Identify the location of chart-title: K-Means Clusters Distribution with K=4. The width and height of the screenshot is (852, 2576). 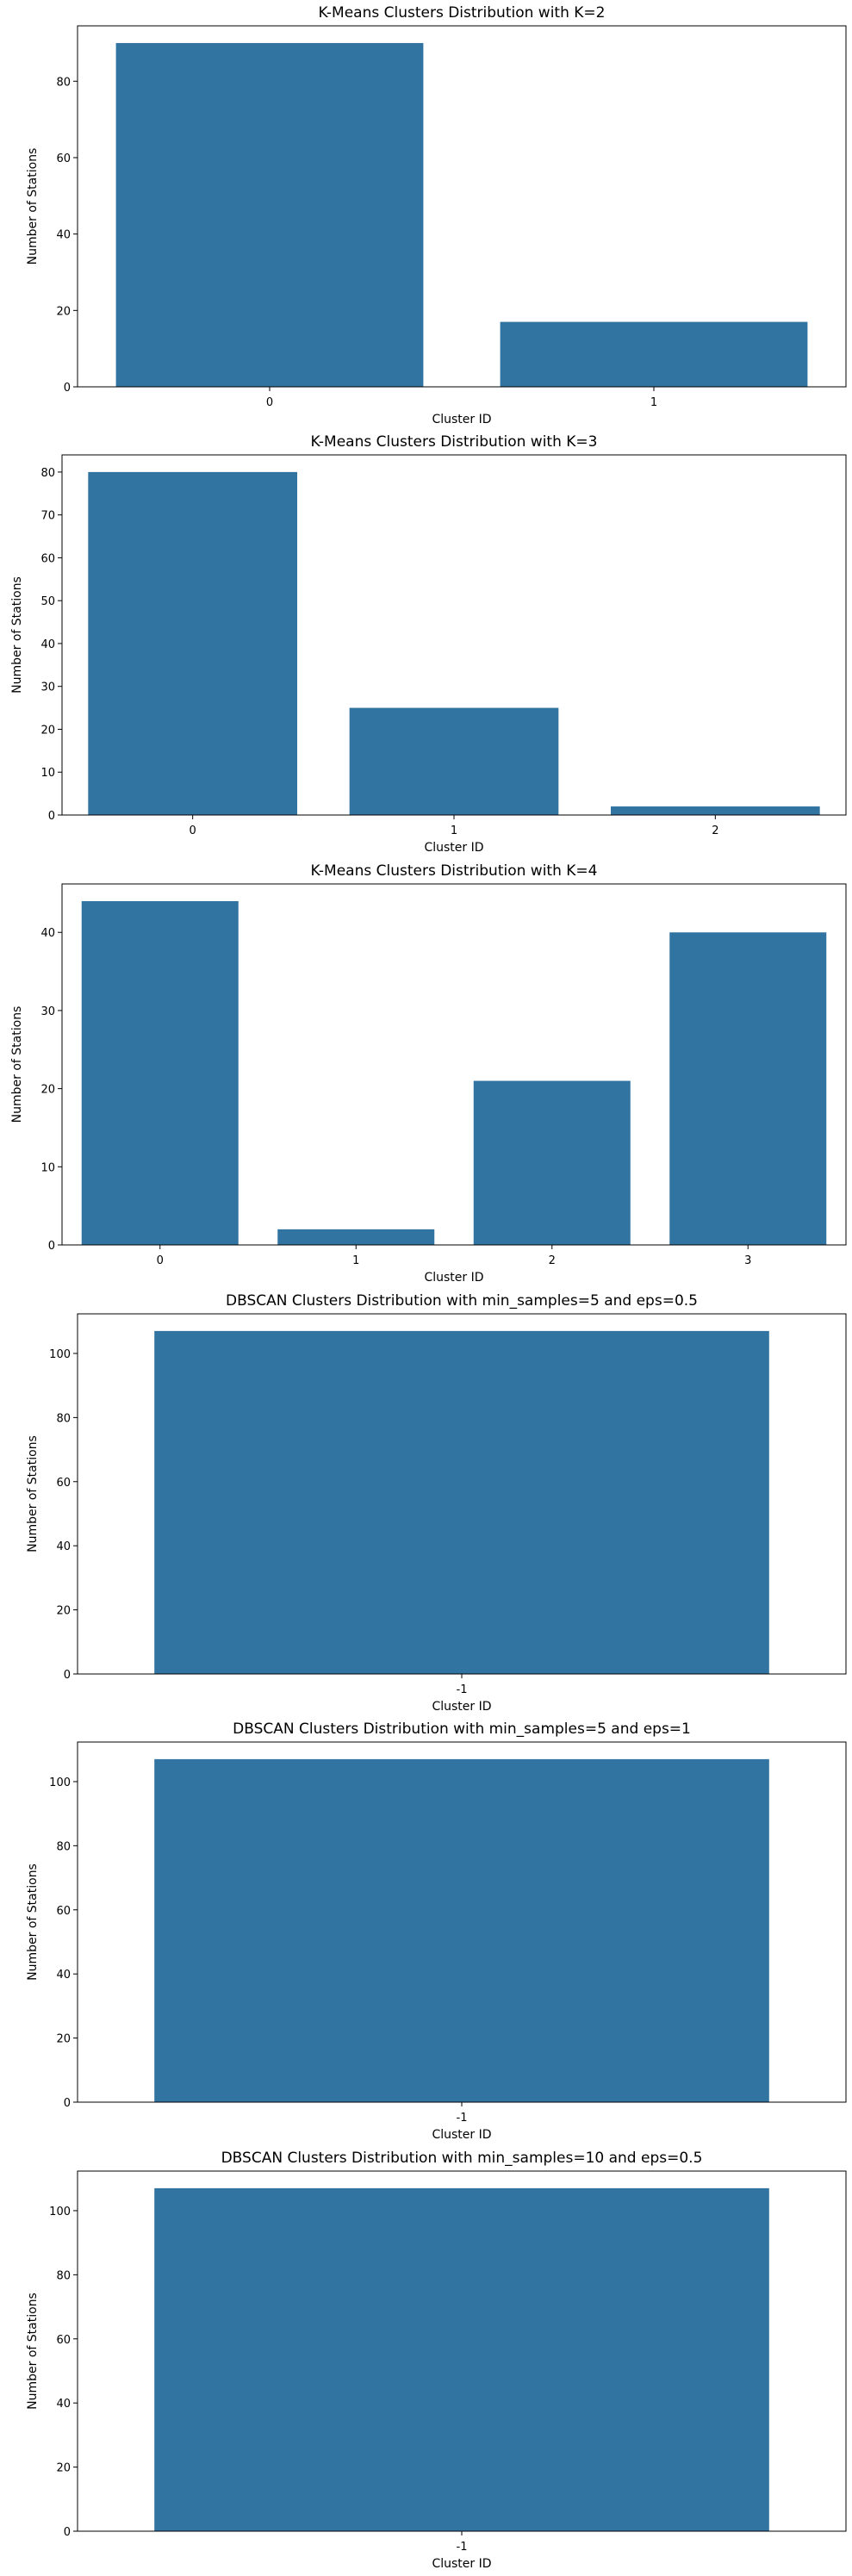
(454, 871).